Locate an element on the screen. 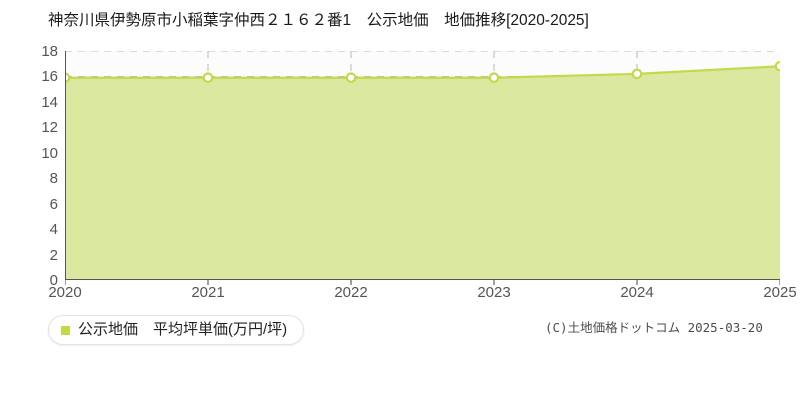 The image size is (800, 400). y-axis-tick-label: 8 is located at coordinates (53, 179).